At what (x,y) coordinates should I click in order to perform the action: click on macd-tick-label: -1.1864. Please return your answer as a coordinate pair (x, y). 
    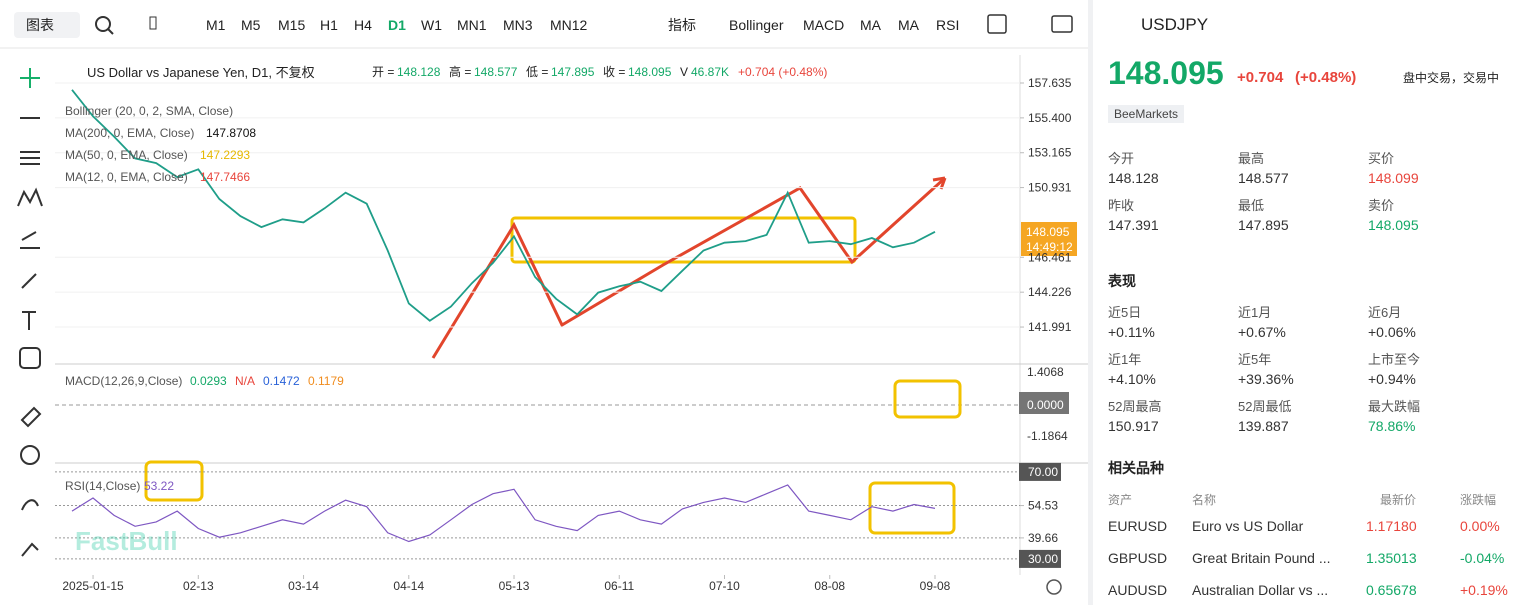
    Looking at the image, I should click on (1047, 436).